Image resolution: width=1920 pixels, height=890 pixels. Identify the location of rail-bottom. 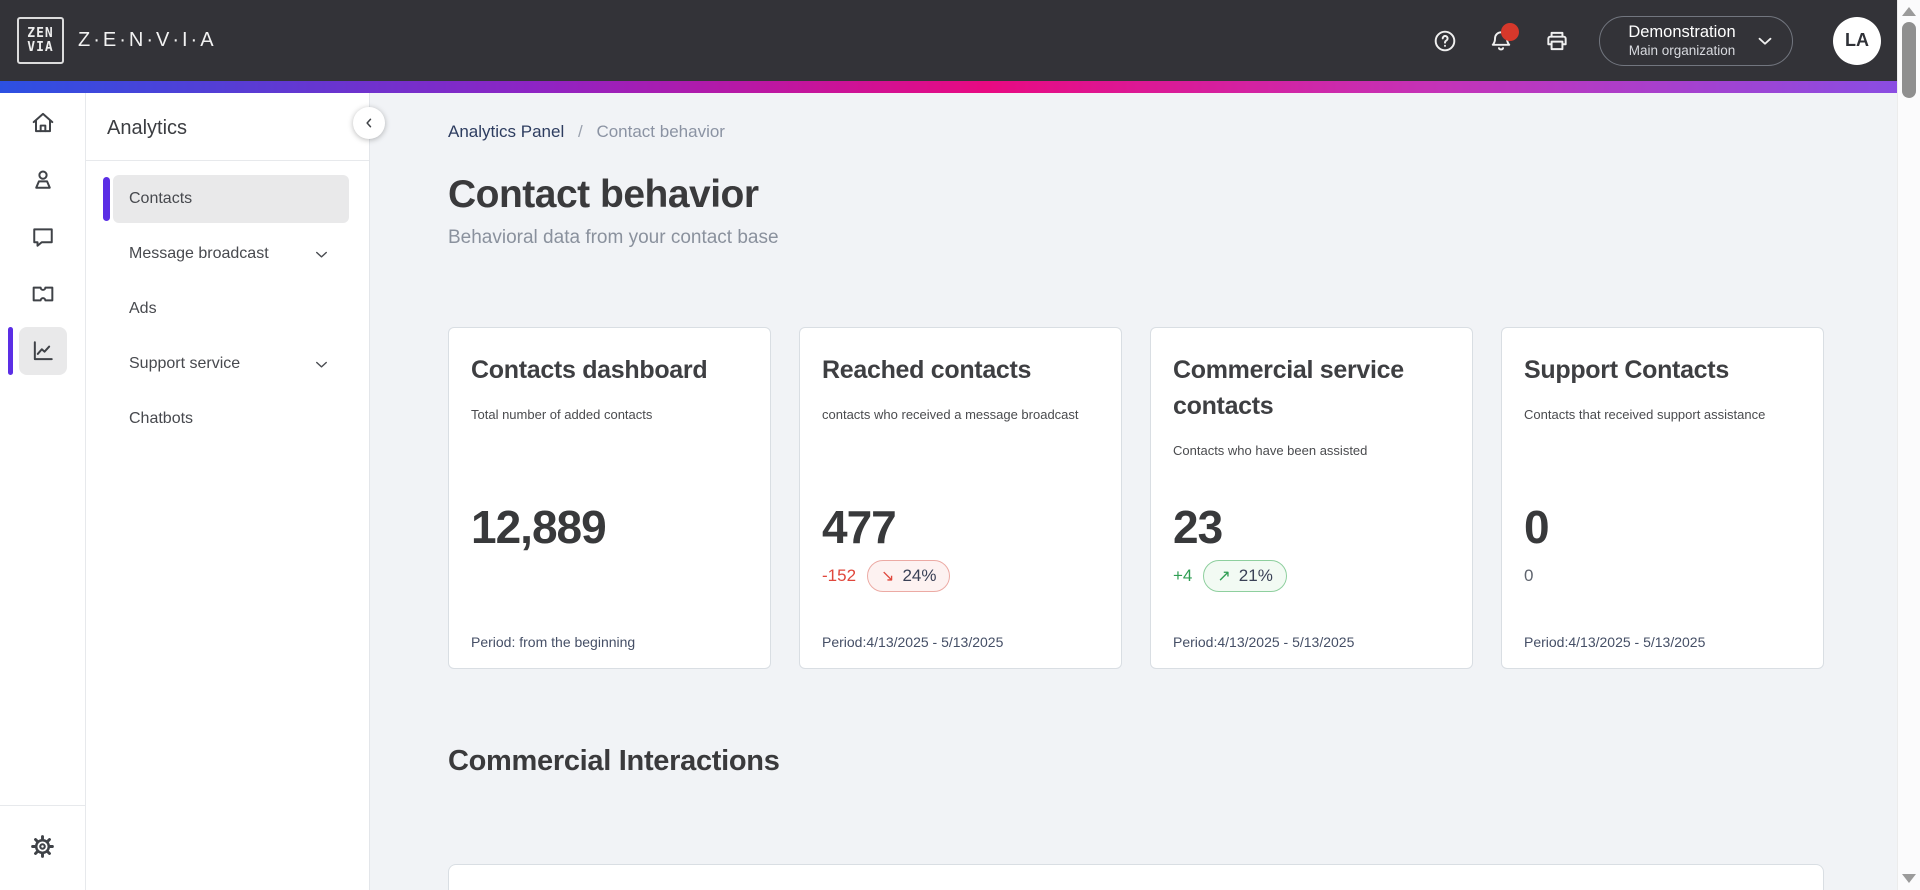
(42, 847).